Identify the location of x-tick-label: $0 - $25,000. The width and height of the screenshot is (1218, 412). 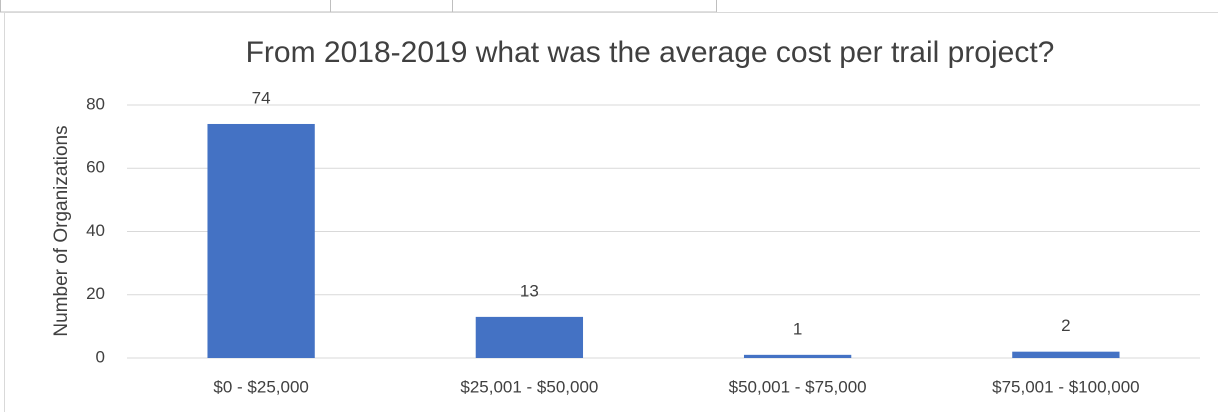
(260, 386).